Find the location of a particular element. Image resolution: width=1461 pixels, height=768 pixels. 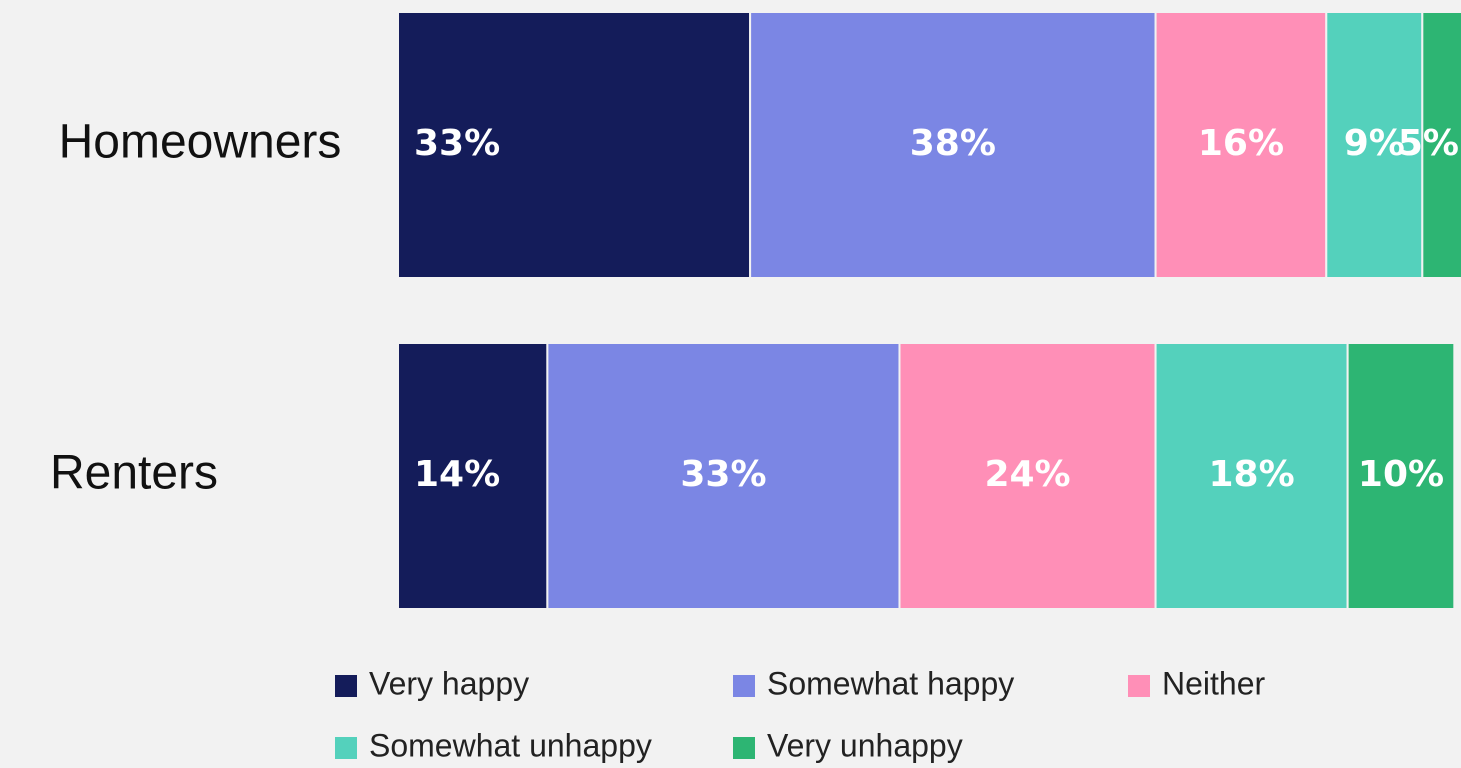

value-label: 10% is located at coordinates (1401, 474).